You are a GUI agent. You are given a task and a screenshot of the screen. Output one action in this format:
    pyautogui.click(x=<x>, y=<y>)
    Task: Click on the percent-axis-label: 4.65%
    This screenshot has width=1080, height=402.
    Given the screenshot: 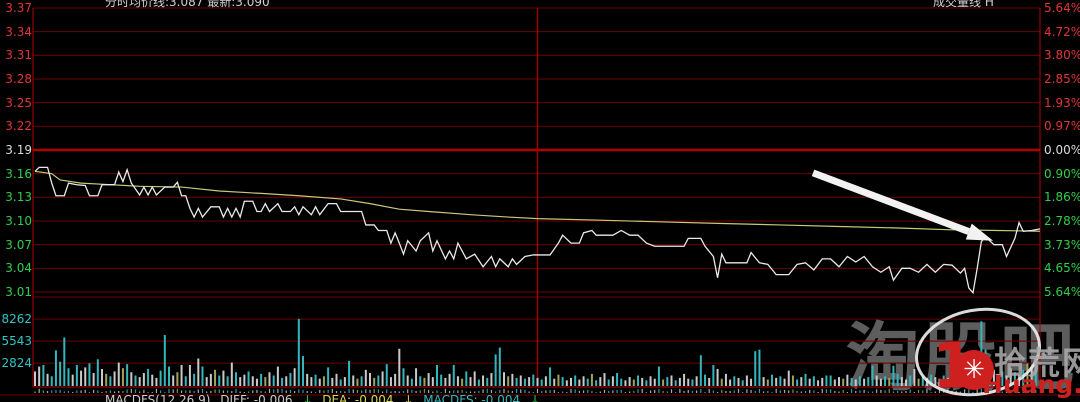 What is the action you would take?
    pyautogui.click(x=1062, y=268)
    